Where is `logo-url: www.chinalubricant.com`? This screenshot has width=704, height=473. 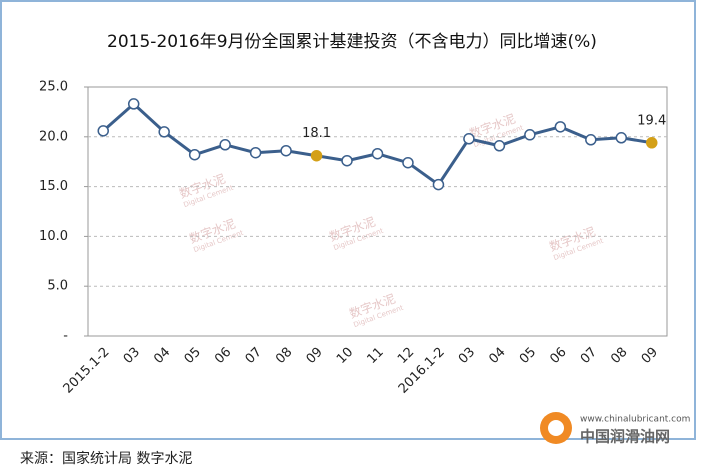
logo-url: www.chinalubricant.com is located at coordinates (635, 420).